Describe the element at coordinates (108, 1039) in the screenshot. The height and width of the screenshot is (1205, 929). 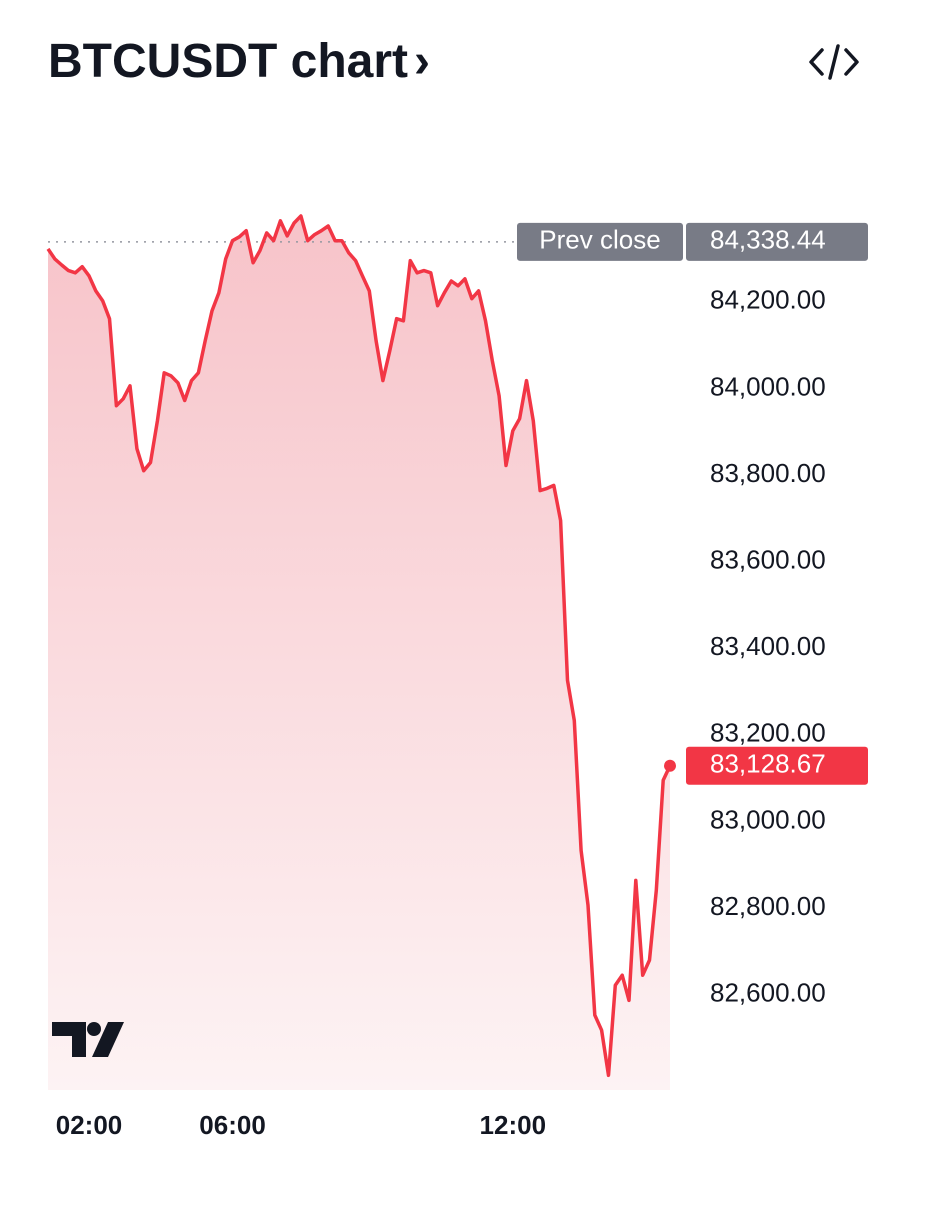
I see `logo-v` at that location.